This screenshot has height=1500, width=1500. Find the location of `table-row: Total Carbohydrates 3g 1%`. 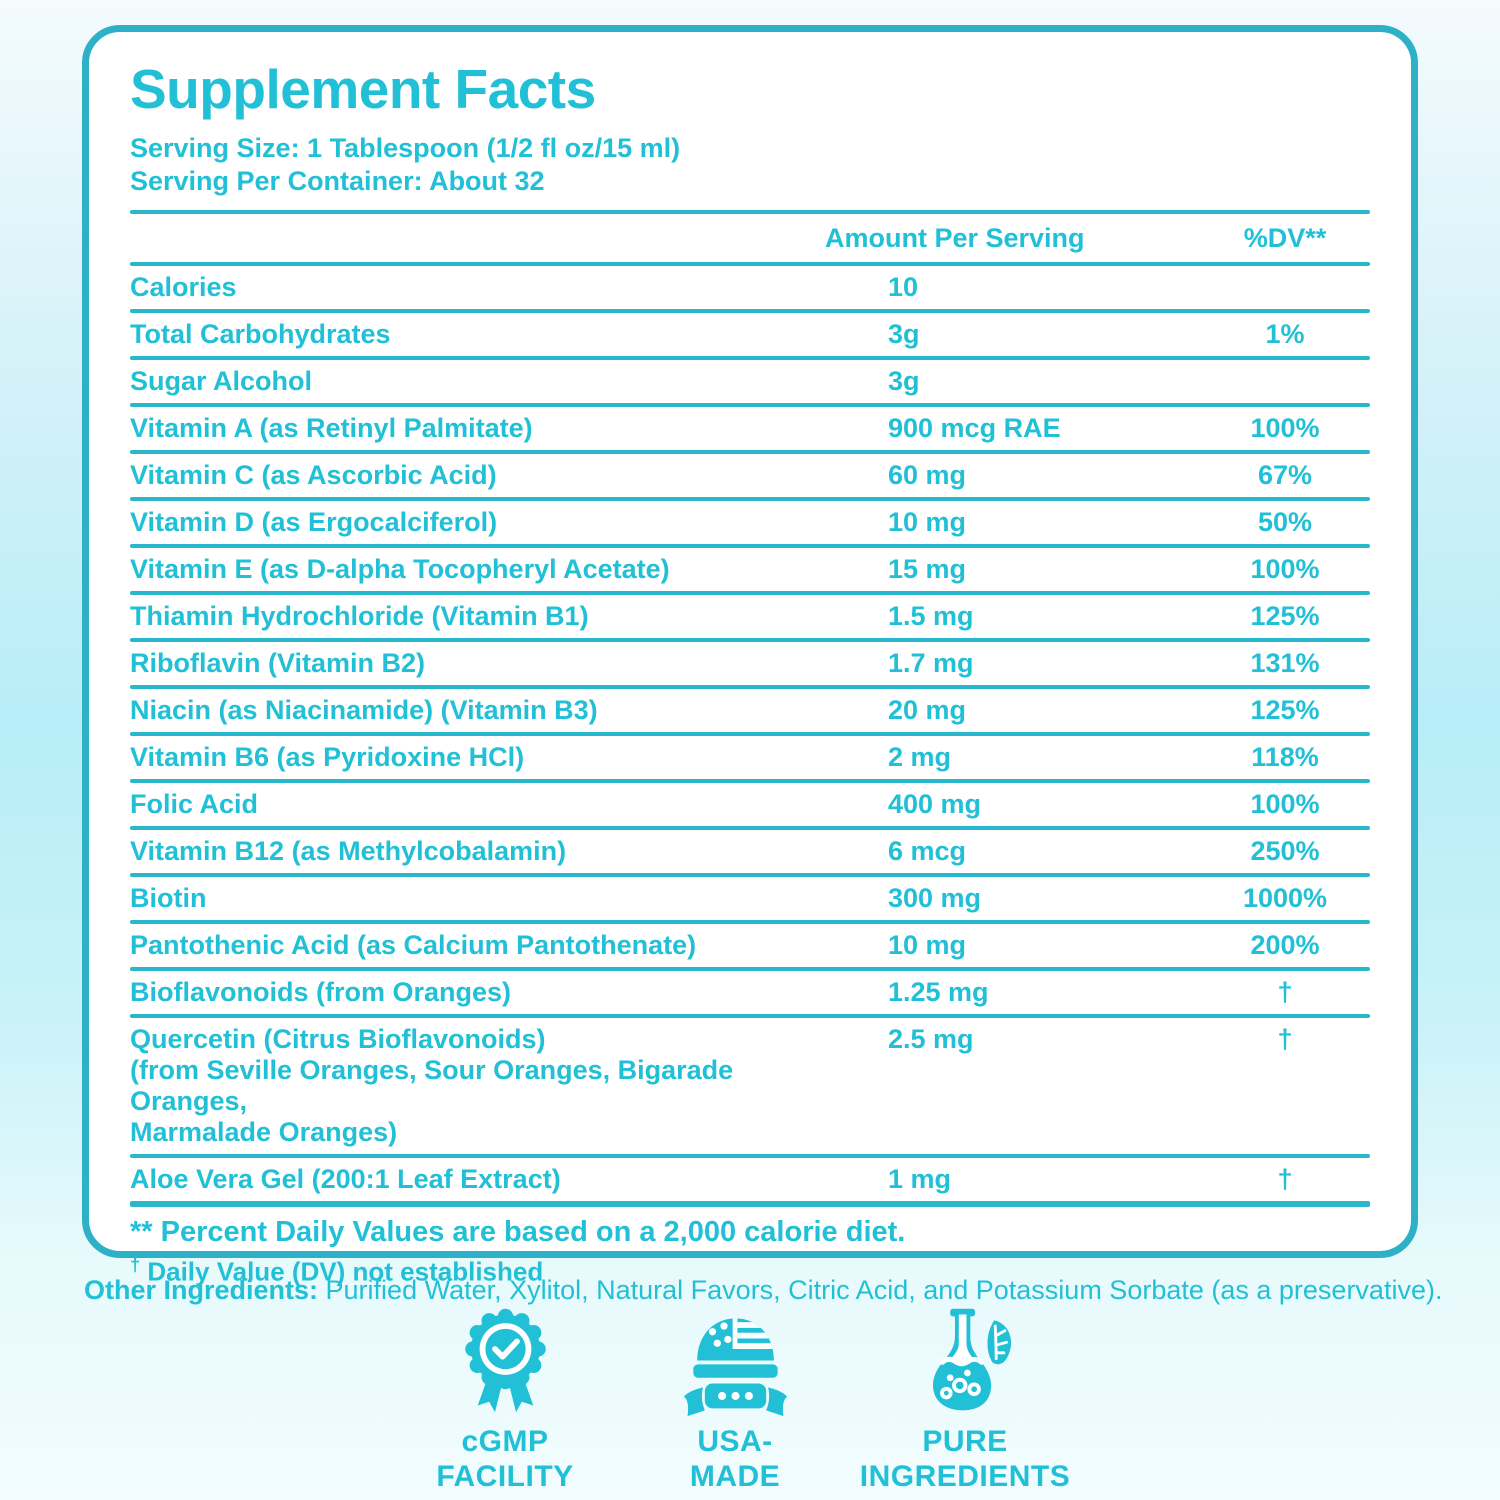

table-row: Total Carbohydrates 3g 1% is located at coordinates (750, 334).